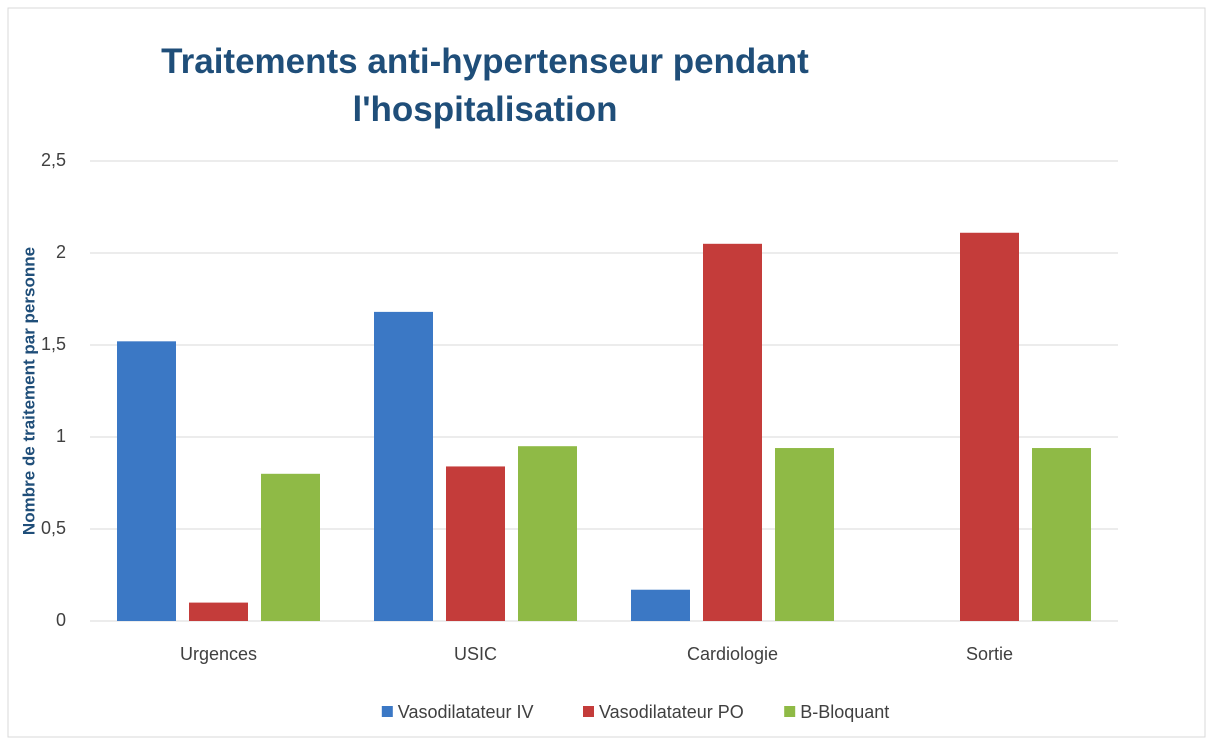  I want to click on x-tick-label: Urgences, so click(218, 654).